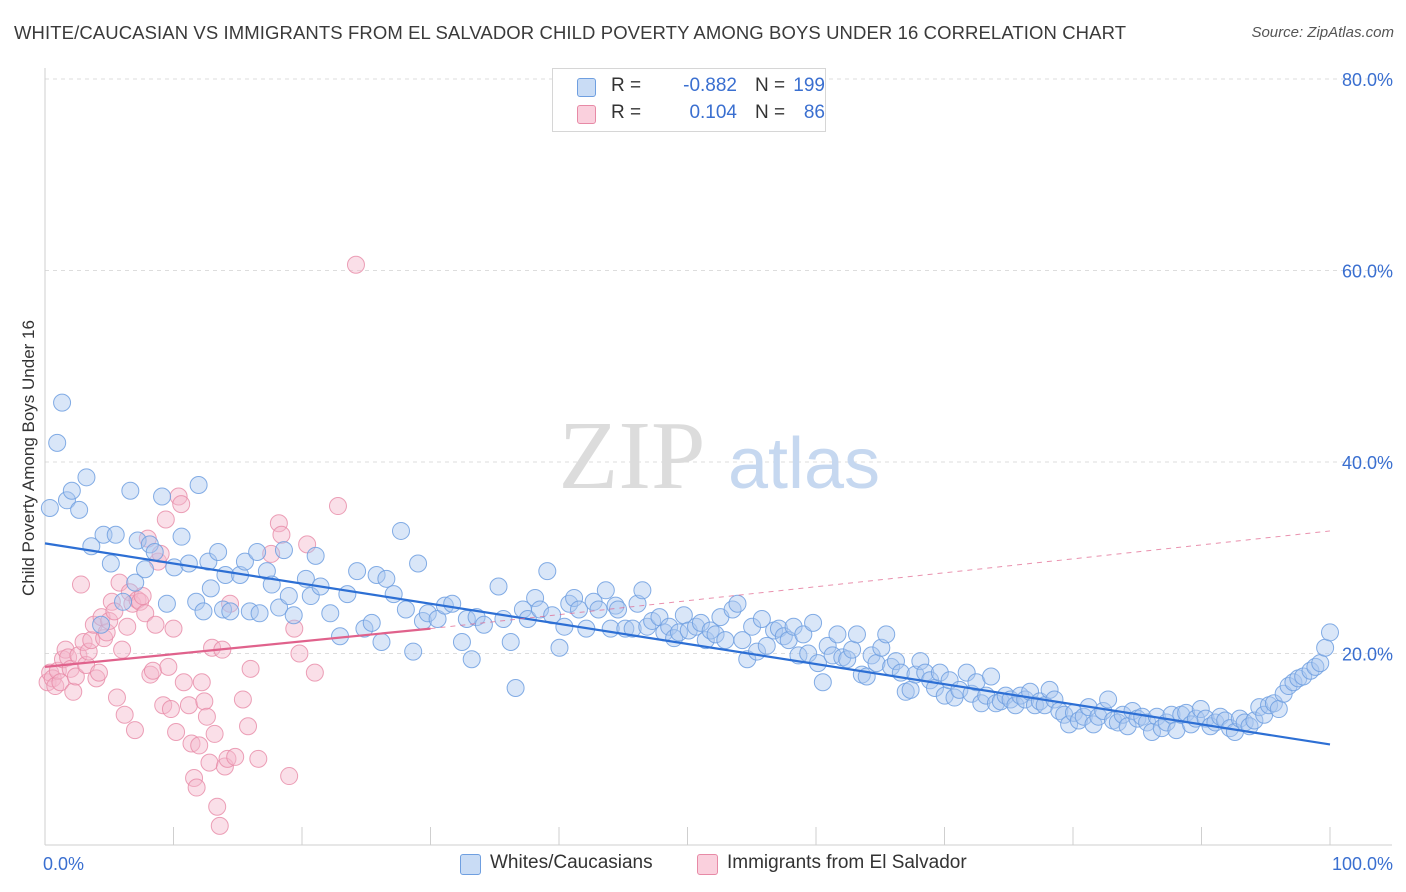  I want to click on legend-n-value: 86, so click(814, 112).